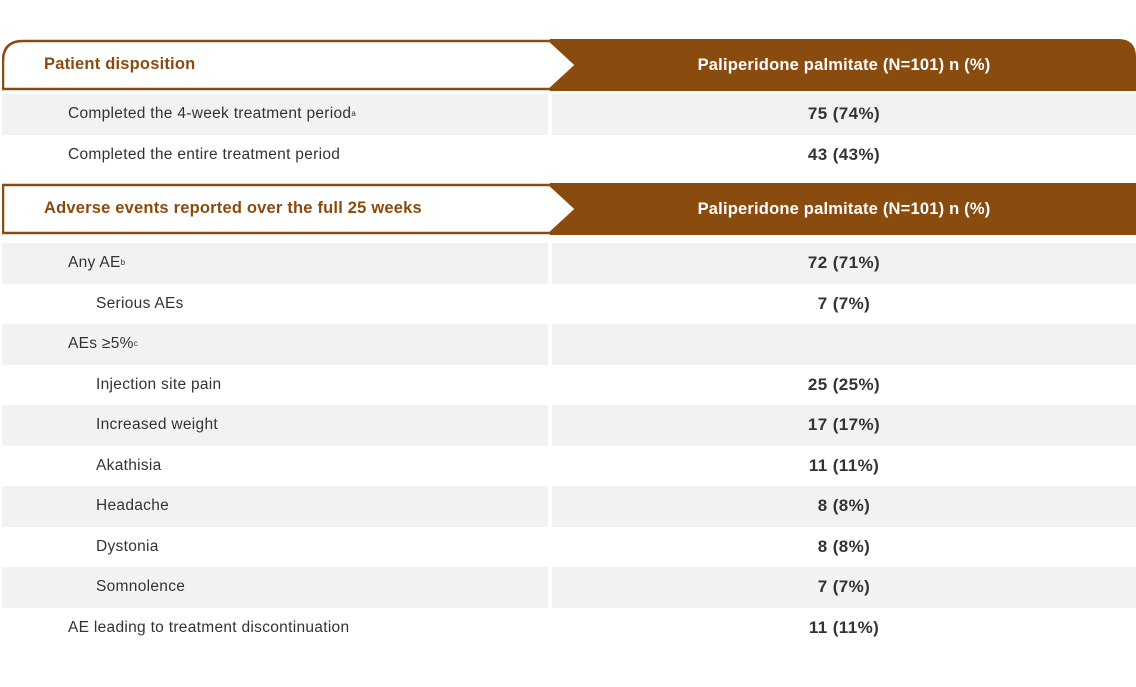 This screenshot has height=687, width=1136. Describe the element at coordinates (844, 114) in the screenshot. I see `row-value: 75 (74%)` at that location.